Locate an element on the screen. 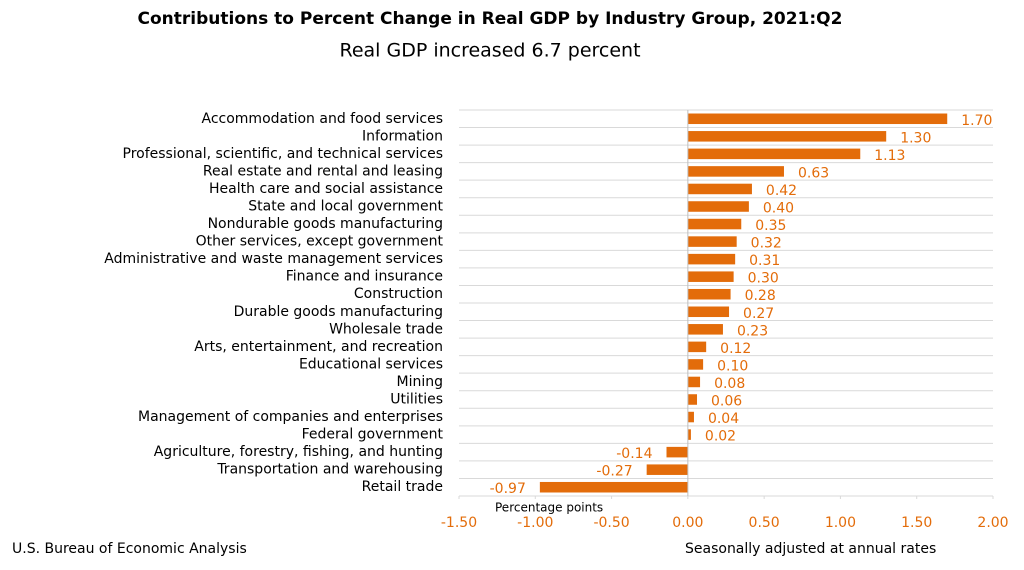  y-tick-label: Health care and social assistance is located at coordinates (326, 189).